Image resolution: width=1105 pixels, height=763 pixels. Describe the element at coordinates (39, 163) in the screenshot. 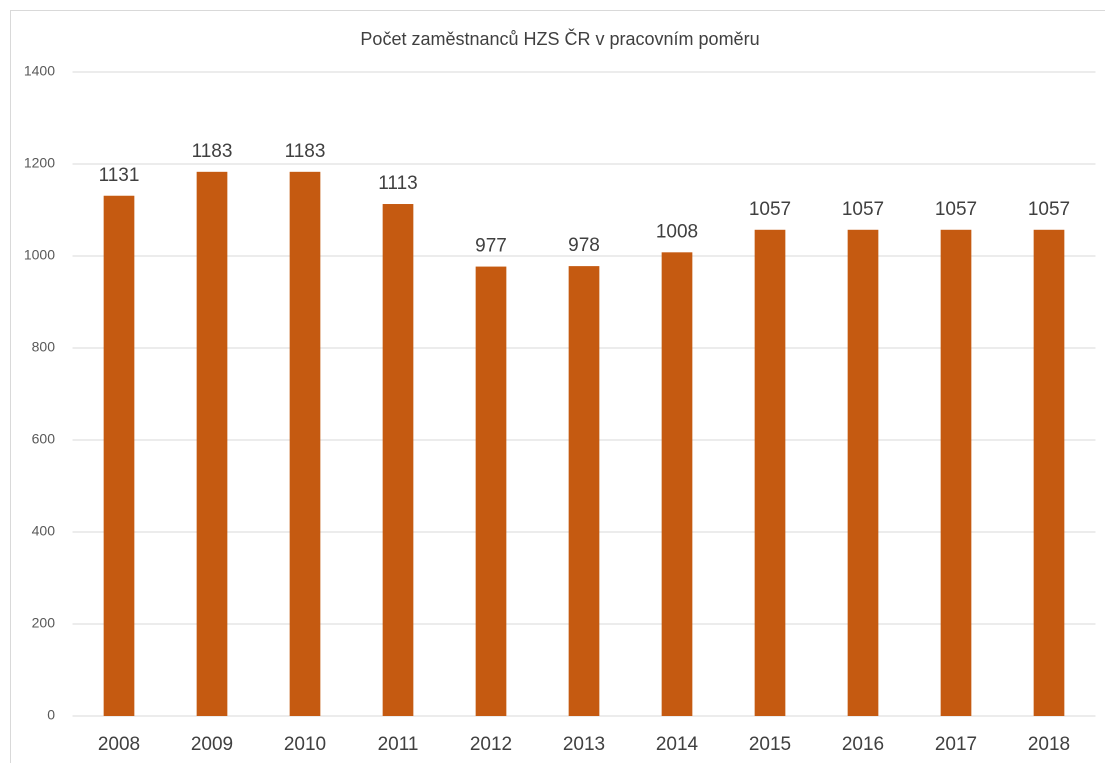

I see `y-tick-label: 1200` at that location.